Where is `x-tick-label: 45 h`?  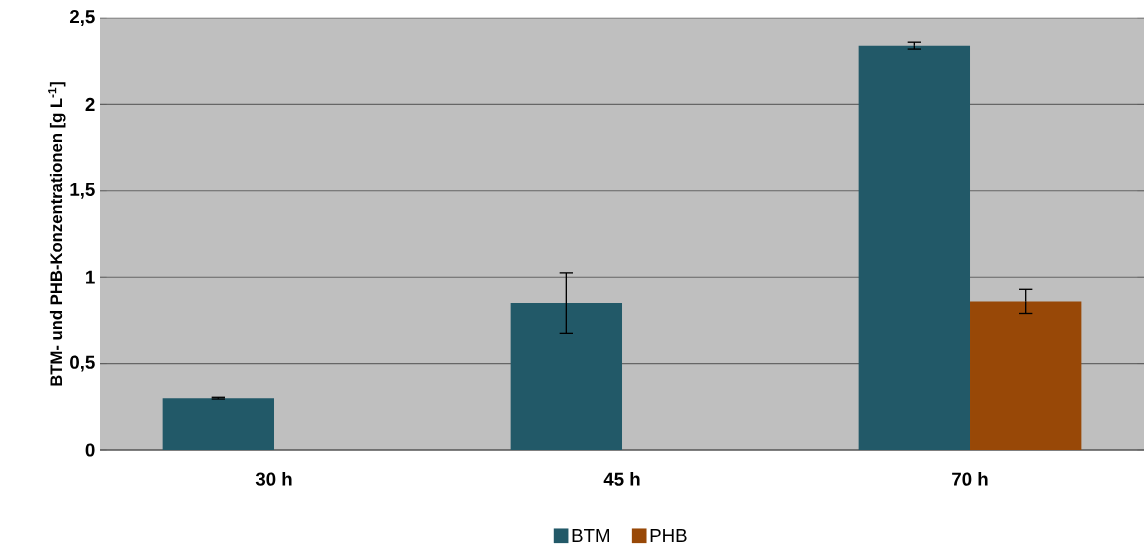 x-tick-label: 45 h is located at coordinates (621, 479).